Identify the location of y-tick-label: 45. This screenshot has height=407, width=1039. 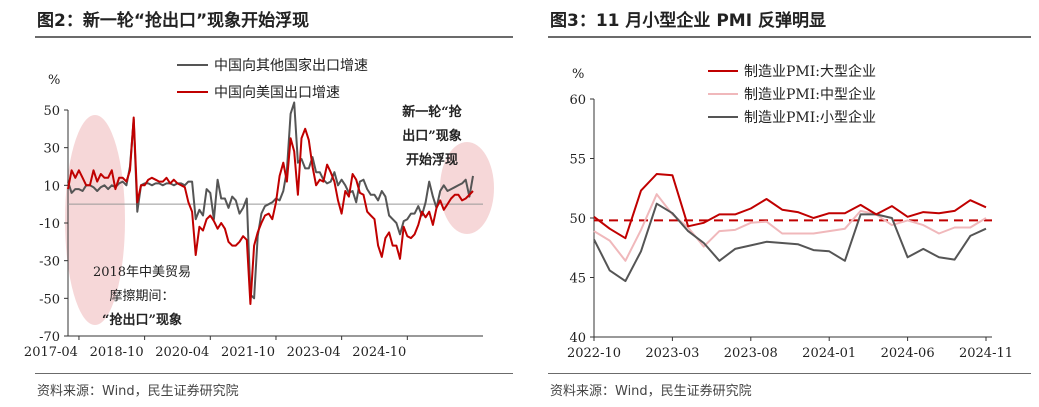
(577, 279).